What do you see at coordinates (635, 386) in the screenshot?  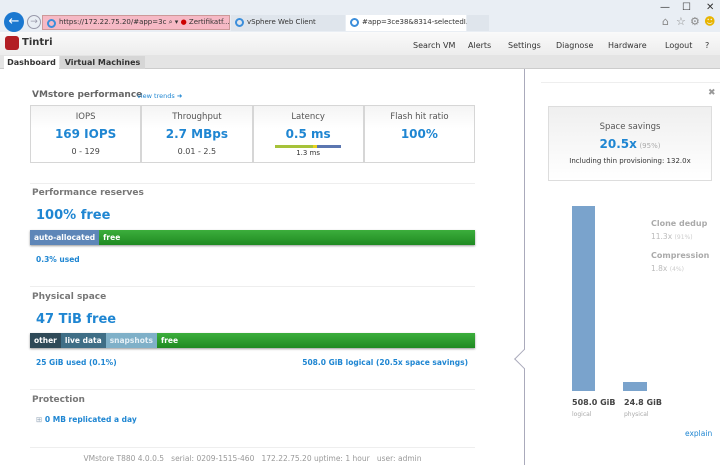 I see `physical-bar` at bounding box center [635, 386].